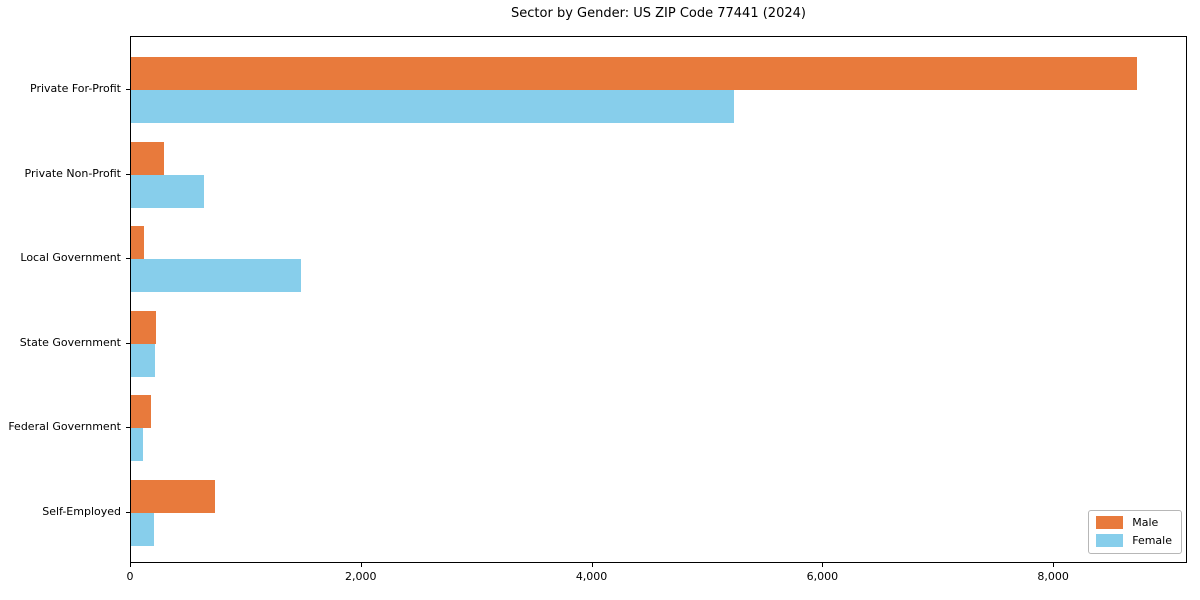 This screenshot has height=600, width=1200. I want to click on male-series-swatch, so click(1110, 522).